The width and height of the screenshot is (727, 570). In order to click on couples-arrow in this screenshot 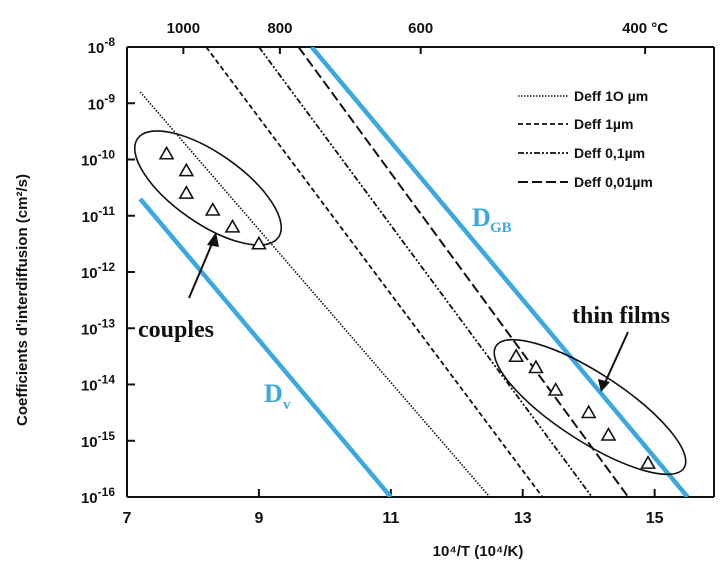, I will do `click(201, 268)`.